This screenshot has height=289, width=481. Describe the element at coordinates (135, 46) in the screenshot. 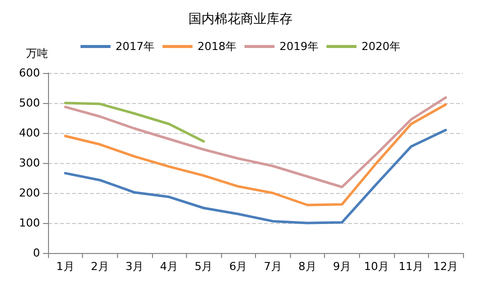

I see `legend-label: 2017年` at that location.